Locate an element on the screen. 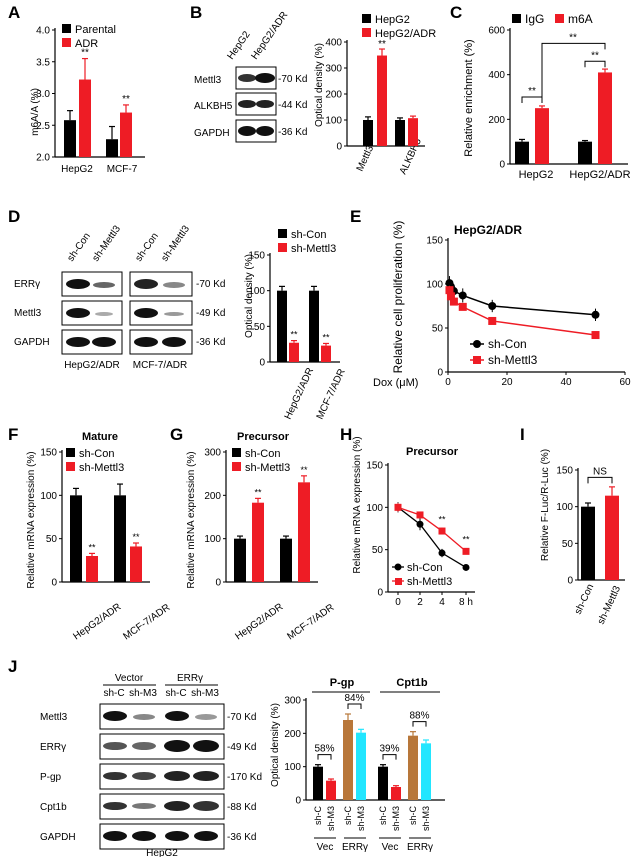 The image size is (635, 857). panel-H-x-tick-label: 2 is located at coordinates (420, 602).